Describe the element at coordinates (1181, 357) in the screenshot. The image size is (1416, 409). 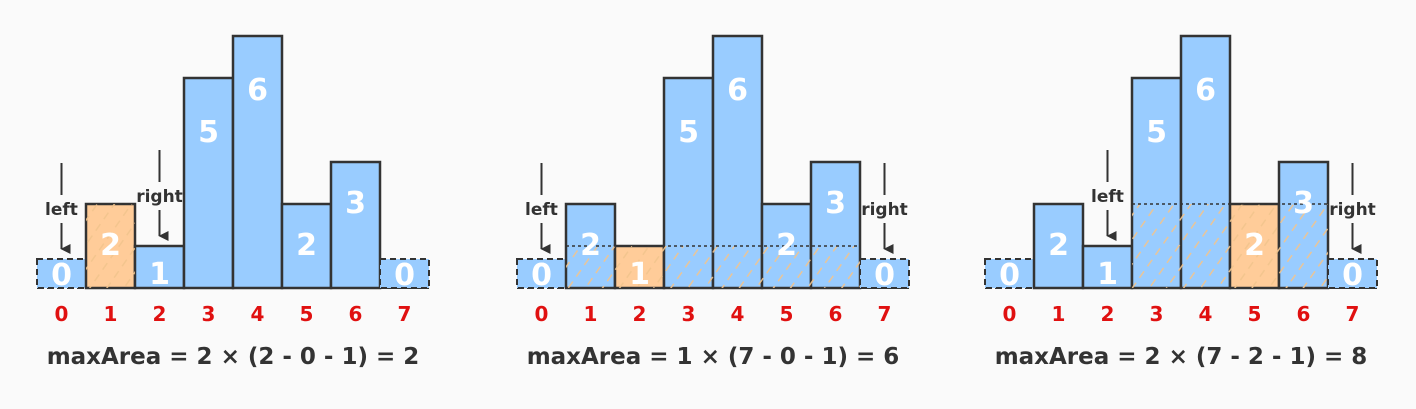
I see `formula: maxArea = 2 × (7 - 2 - 1) = 8` at that location.